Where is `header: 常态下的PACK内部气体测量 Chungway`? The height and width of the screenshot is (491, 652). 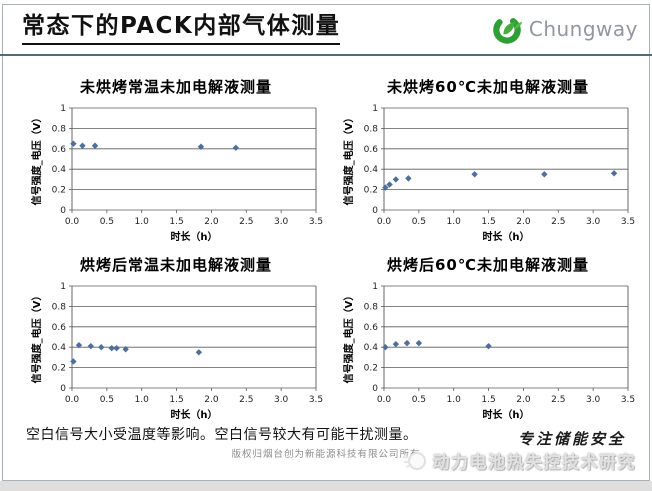 header: 常态下的PACK内部气体测量 Chungway is located at coordinates (326, 27).